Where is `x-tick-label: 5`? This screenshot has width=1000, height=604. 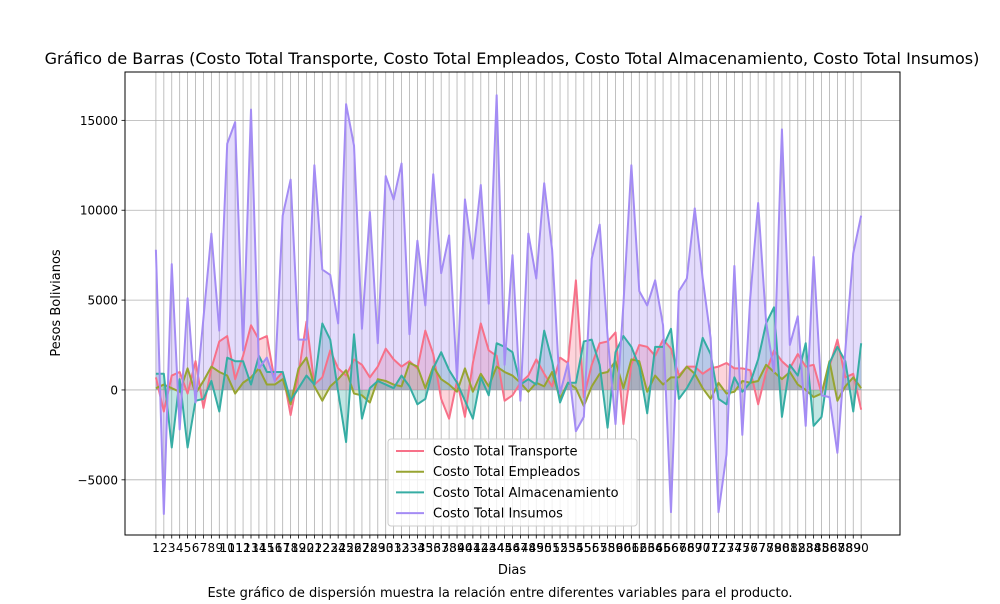
x-tick-label: 5 is located at coordinates (188, 548).